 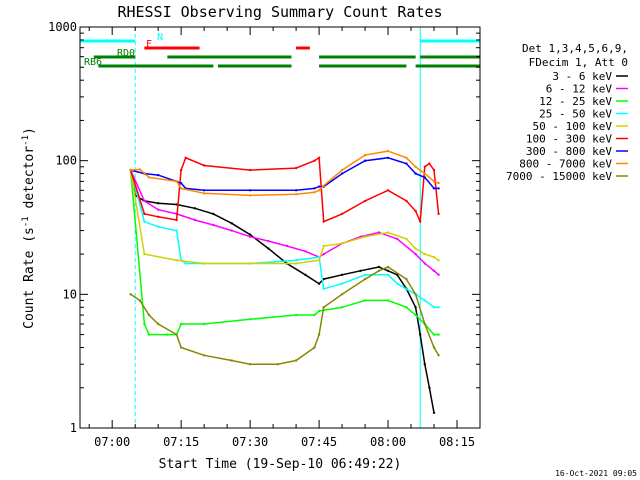 I want to click on state-bar-label: N, so click(x=160, y=37).